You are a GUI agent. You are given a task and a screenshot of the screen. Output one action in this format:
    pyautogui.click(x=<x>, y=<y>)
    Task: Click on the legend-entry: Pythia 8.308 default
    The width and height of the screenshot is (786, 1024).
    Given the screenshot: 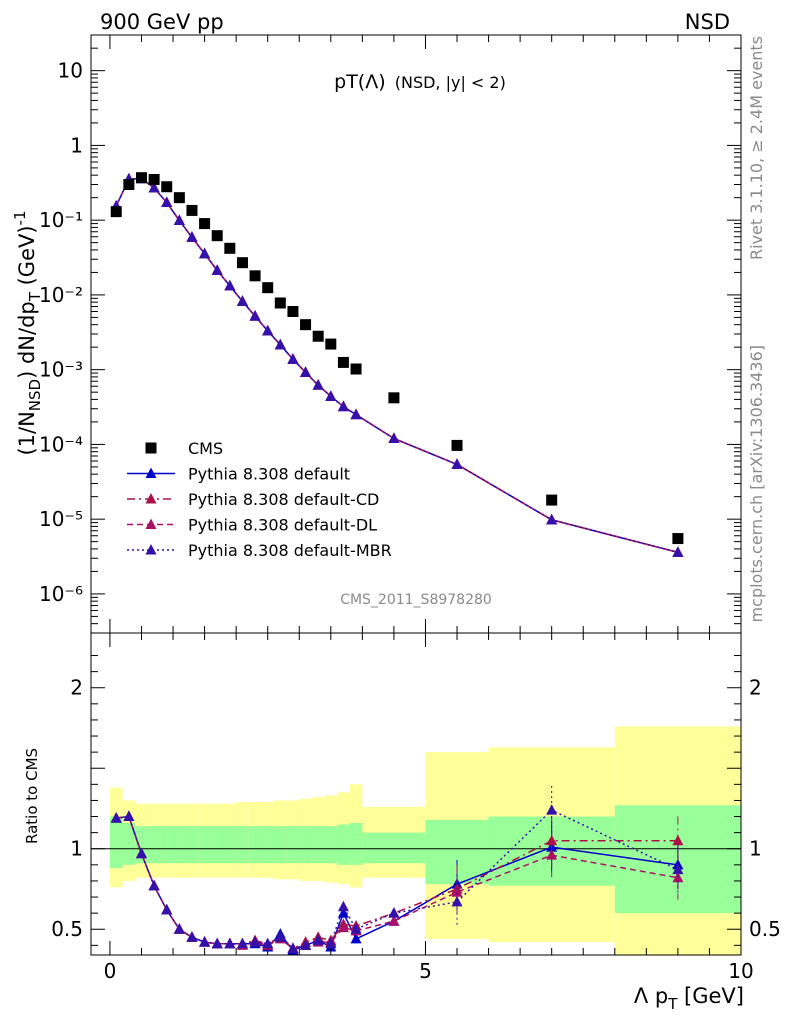 What is the action you would take?
    pyautogui.click(x=238, y=474)
    